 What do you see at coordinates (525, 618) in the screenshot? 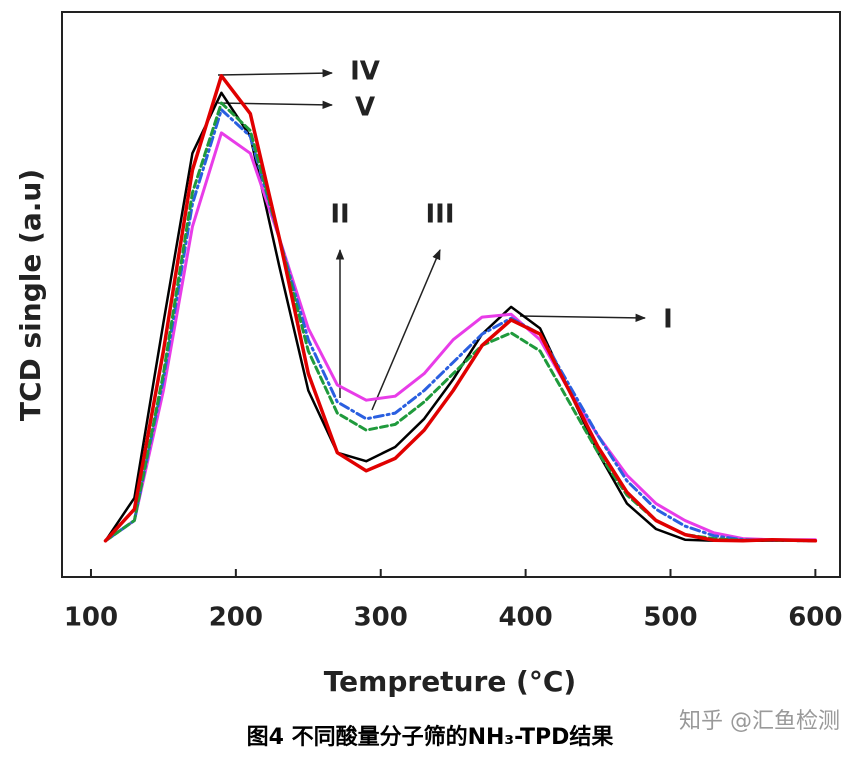
I see `x-tick-label: 400` at bounding box center [525, 618].